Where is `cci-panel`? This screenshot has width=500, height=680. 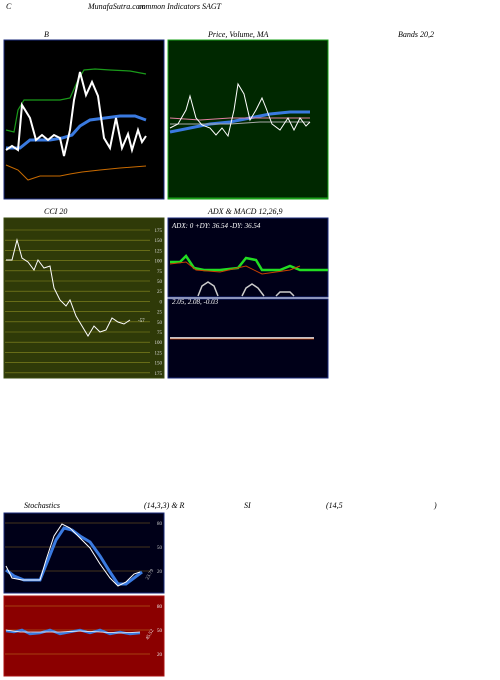
cci-panel is located at coordinates (84, 298).